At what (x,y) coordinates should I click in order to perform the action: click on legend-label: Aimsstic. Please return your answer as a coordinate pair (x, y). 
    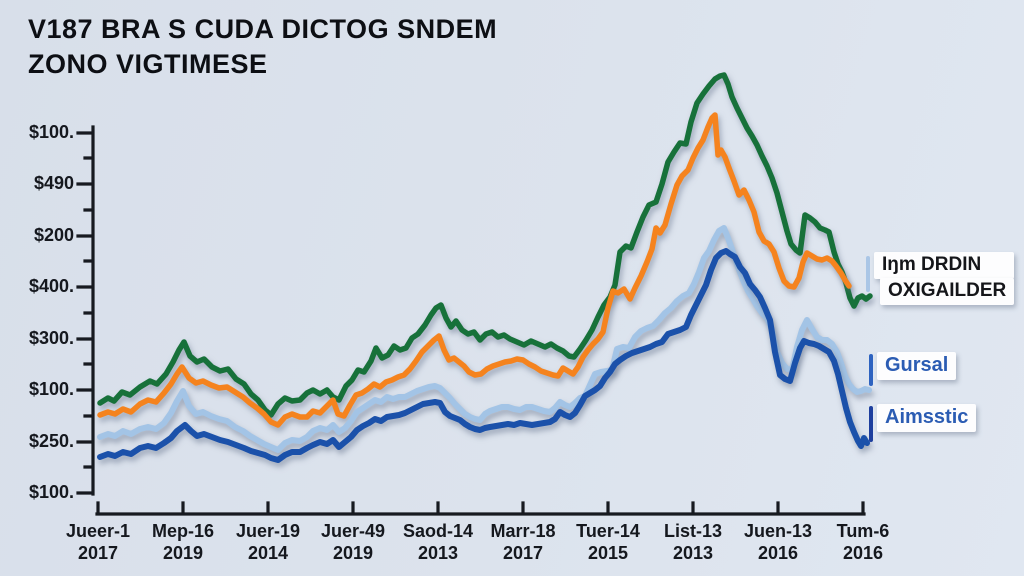
    Looking at the image, I should click on (927, 418).